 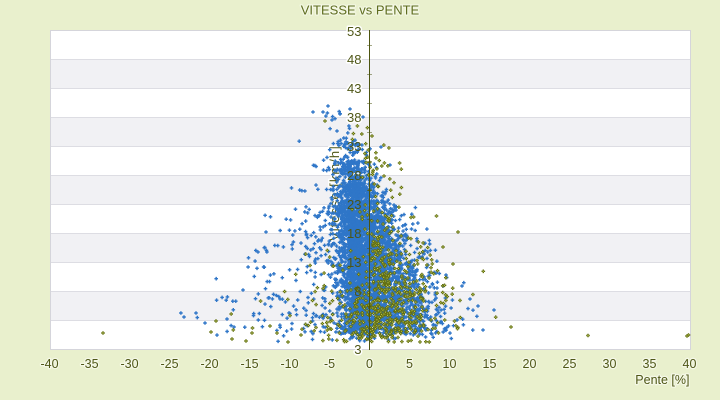 I want to click on svg-text: 48, so click(x=354, y=59).